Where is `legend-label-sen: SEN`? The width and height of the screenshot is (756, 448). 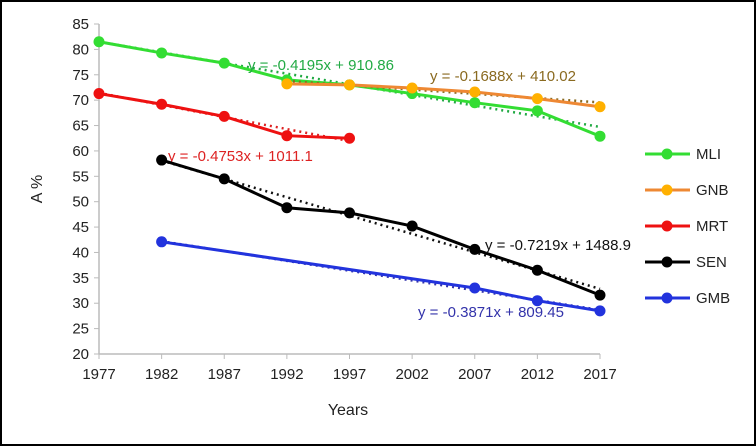
legend-label-sen: SEN is located at coordinates (711, 262).